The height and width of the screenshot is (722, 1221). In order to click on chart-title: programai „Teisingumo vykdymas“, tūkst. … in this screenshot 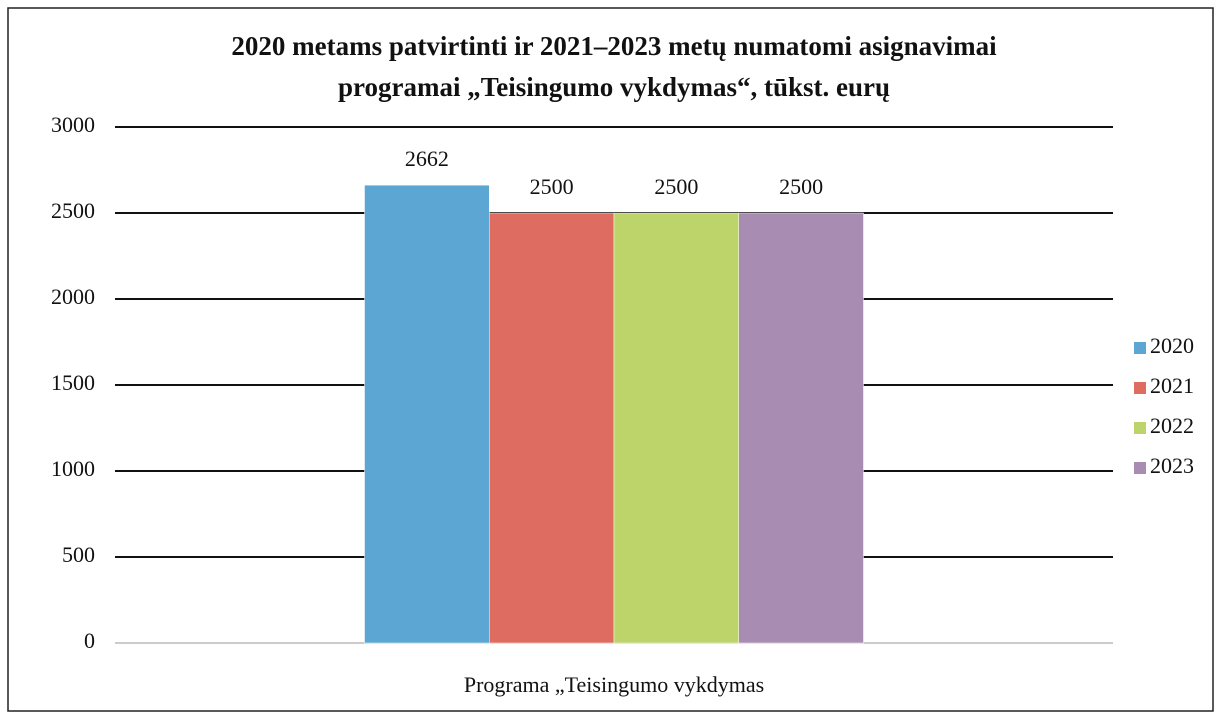, I will do `click(614, 87)`.